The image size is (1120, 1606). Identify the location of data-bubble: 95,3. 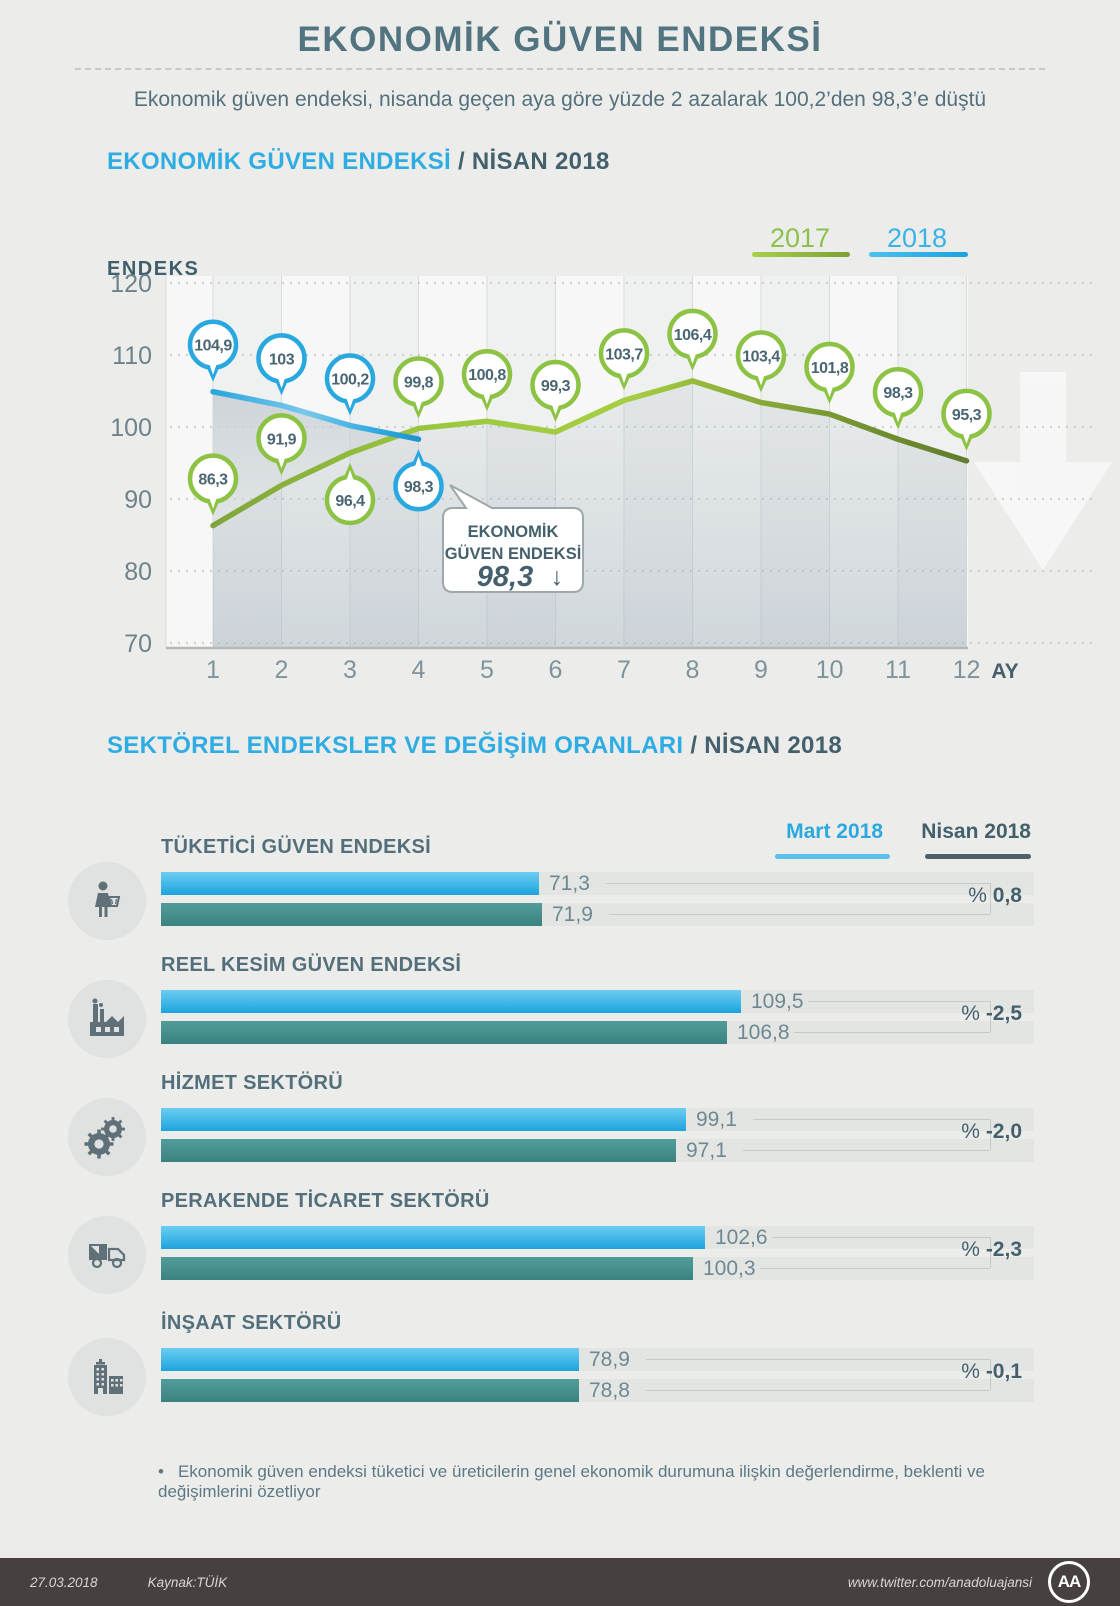
(966, 419).